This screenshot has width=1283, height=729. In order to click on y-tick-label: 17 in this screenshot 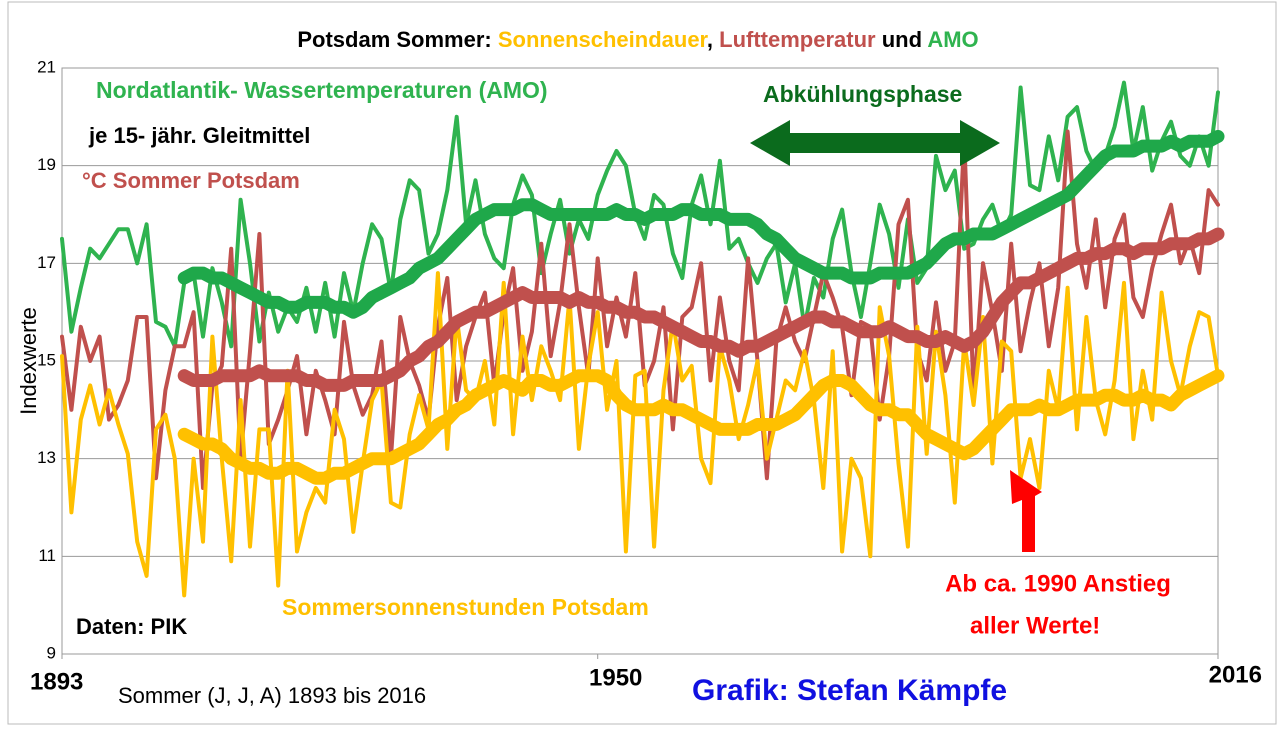, I will do `click(46, 262)`.